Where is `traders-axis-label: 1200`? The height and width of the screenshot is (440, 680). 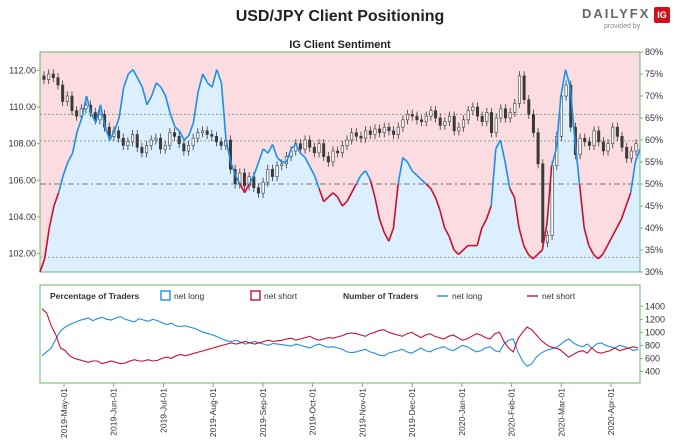
traders-axis-label: 1200 is located at coordinates (655, 319).